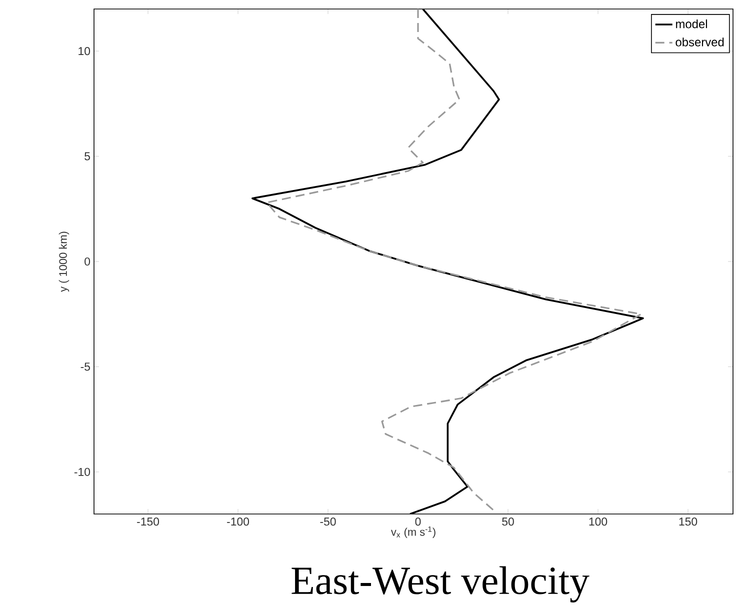  Describe the element at coordinates (85, 366) in the screenshot. I see `y-tick-label: -5` at that location.